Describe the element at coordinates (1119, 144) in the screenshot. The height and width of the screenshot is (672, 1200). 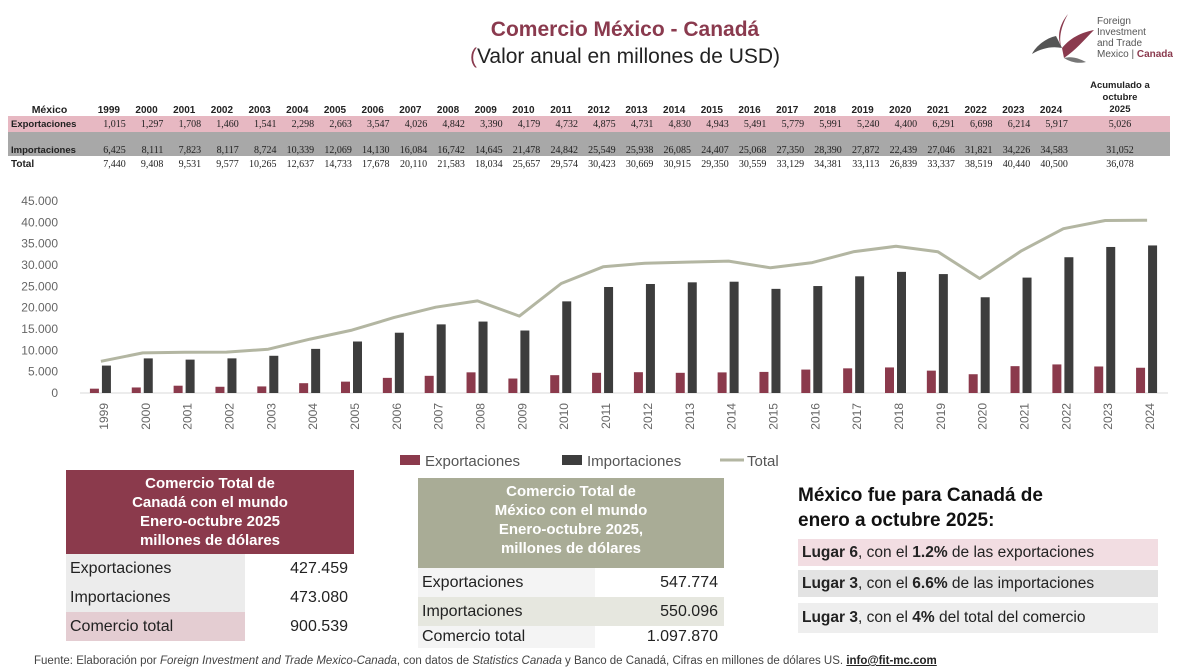
I see `table-acc-cell: 31,052` at that location.